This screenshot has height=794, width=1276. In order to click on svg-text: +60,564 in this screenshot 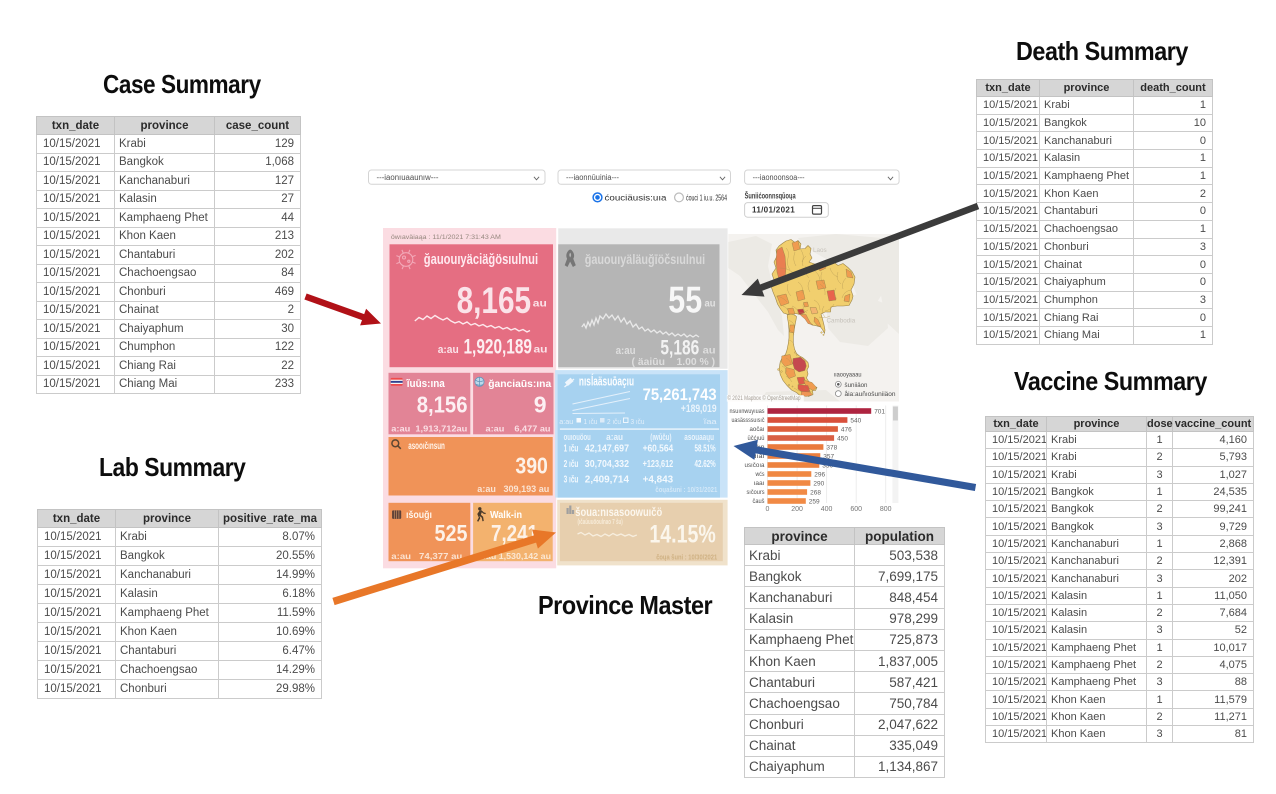, I will do `click(658, 449)`.